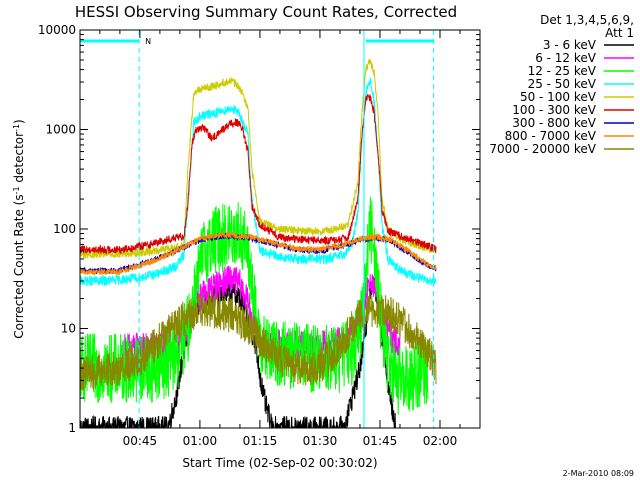 Image resolution: width=640 pixels, height=480 pixels. I want to click on x-tick-label-0: 00:45, so click(140, 441).